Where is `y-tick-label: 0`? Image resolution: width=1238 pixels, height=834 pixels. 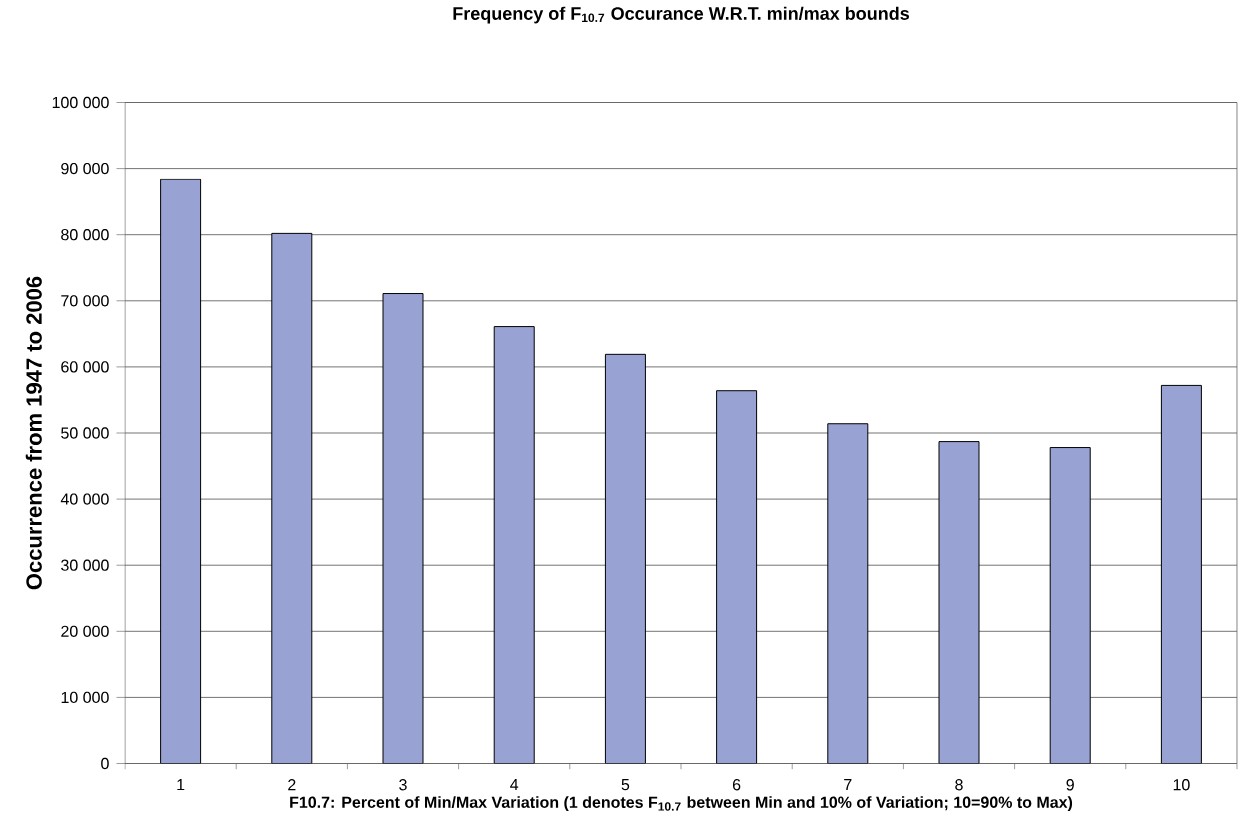 y-tick-label: 0 is located at coordinates (105, 764).